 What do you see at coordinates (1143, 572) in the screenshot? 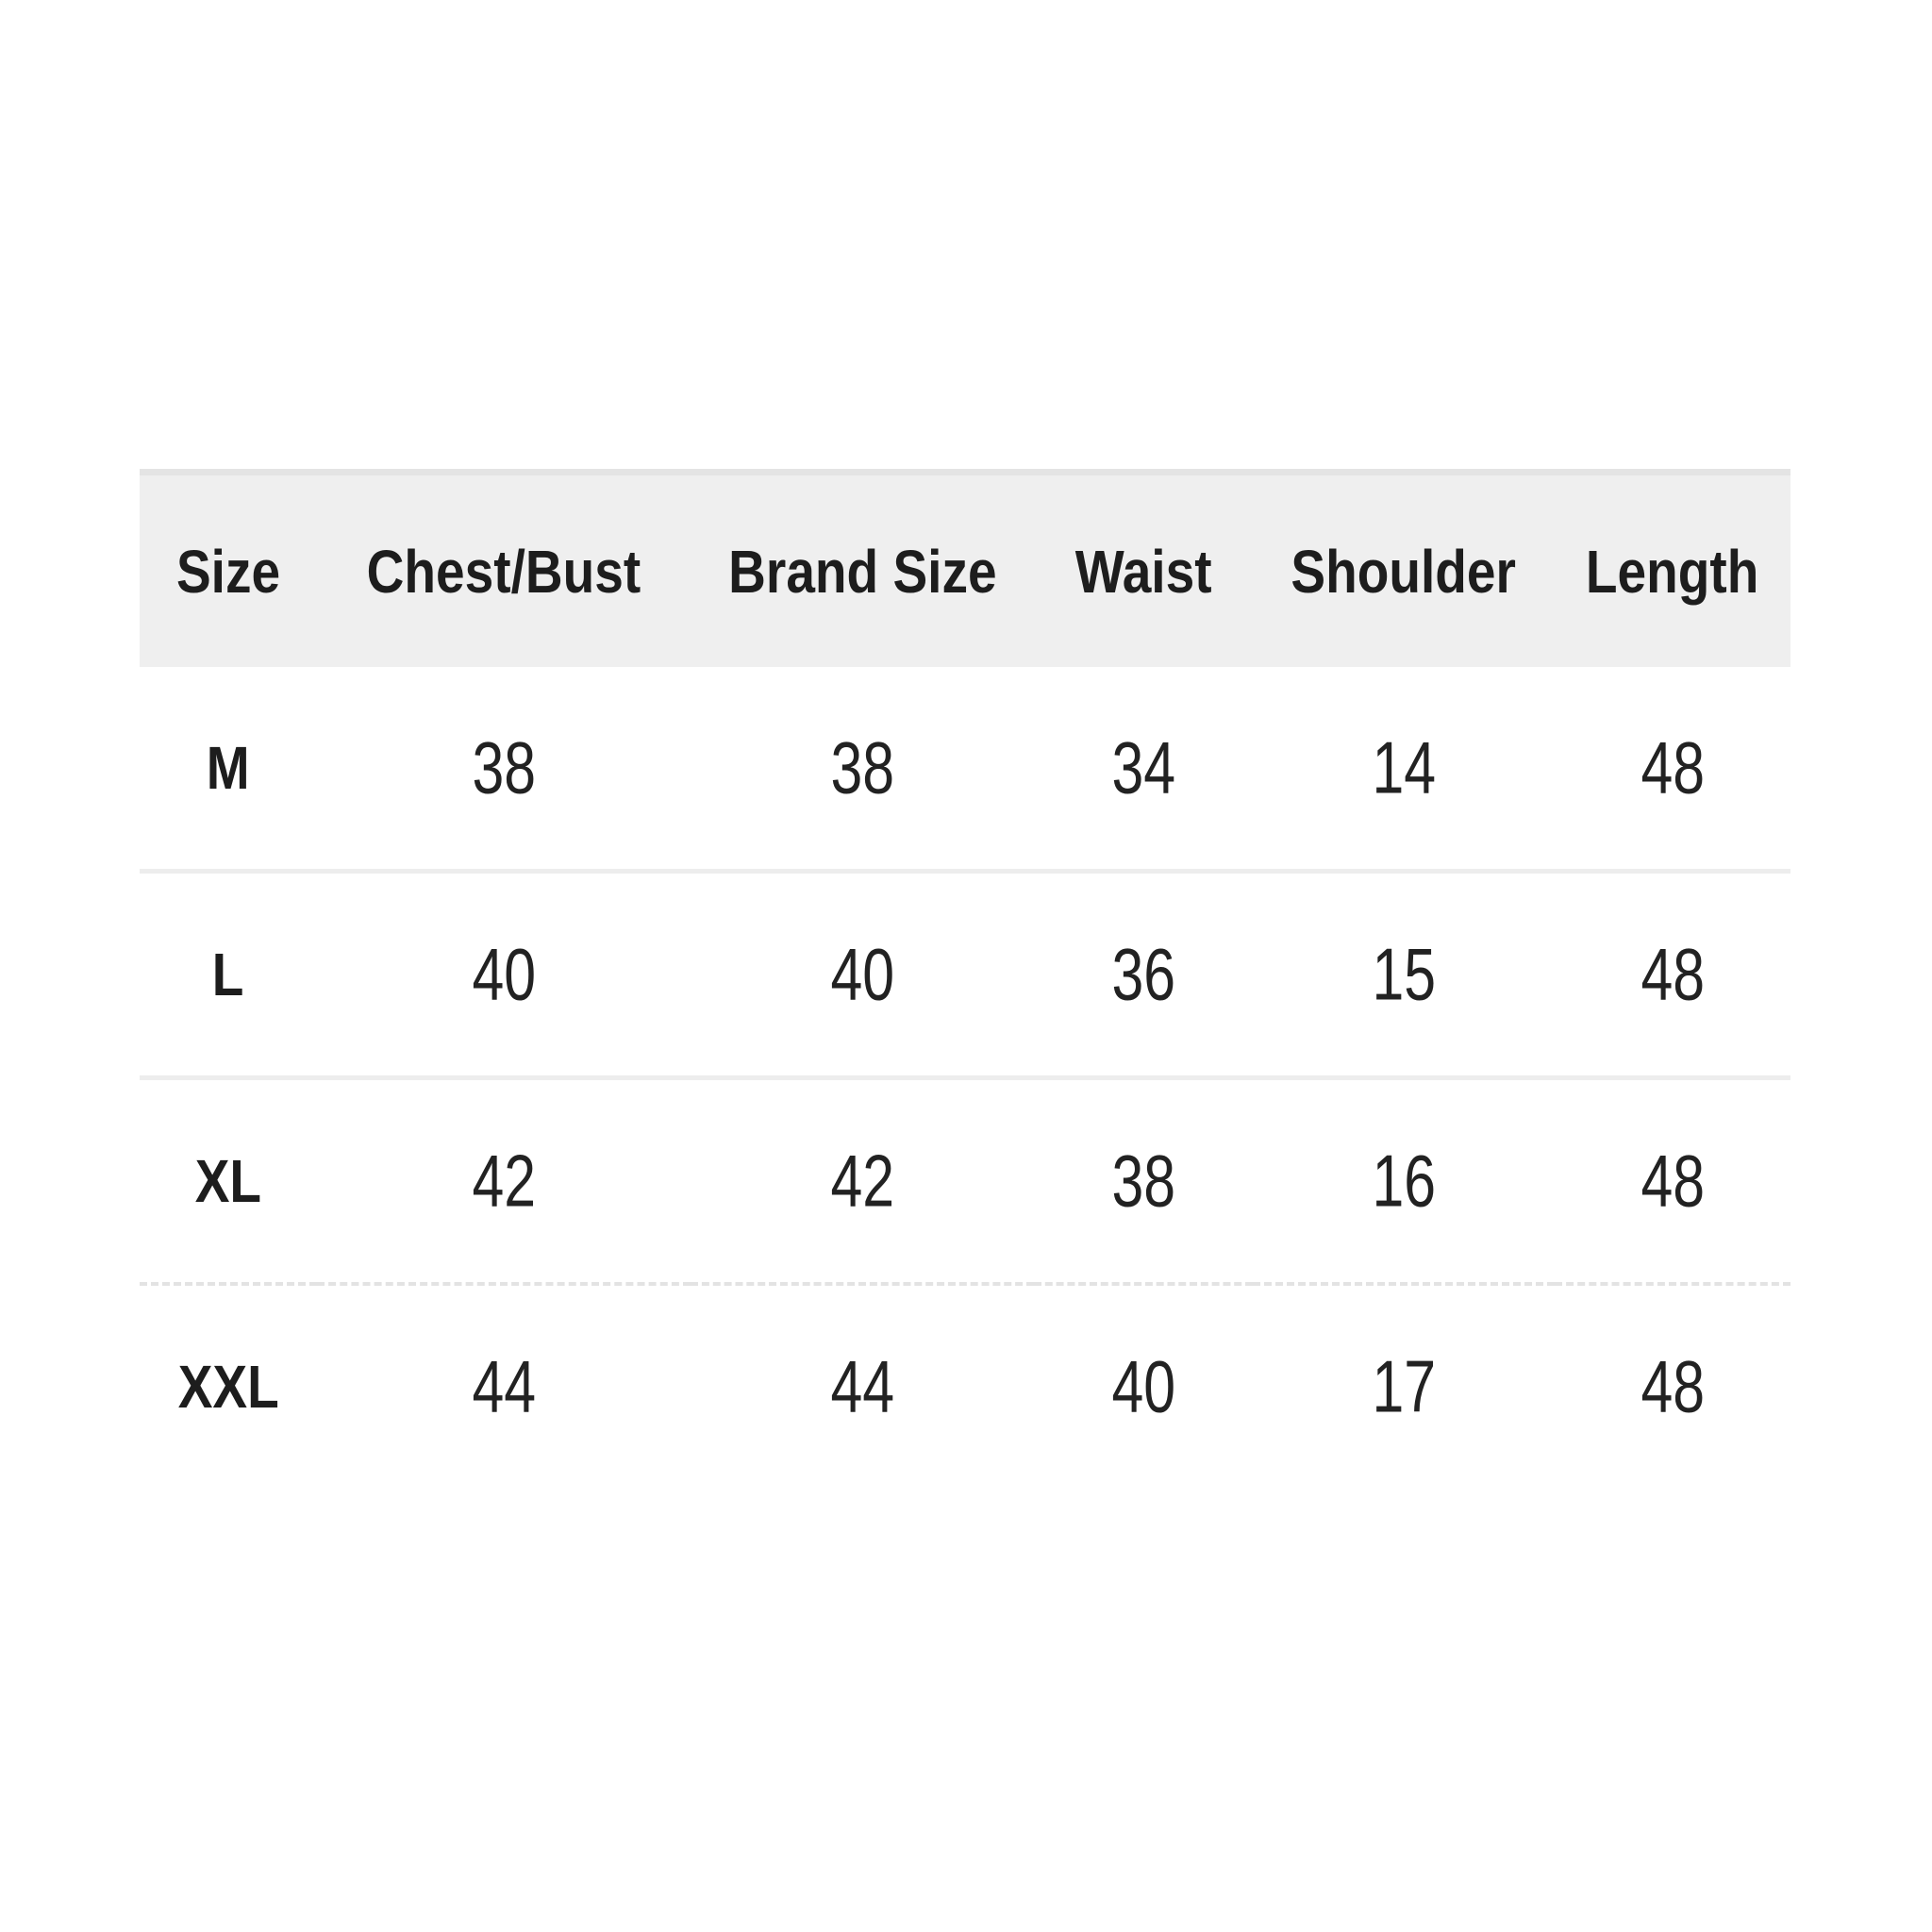
I see `column-header-label: Waist` at bounding box center [1143, 572].